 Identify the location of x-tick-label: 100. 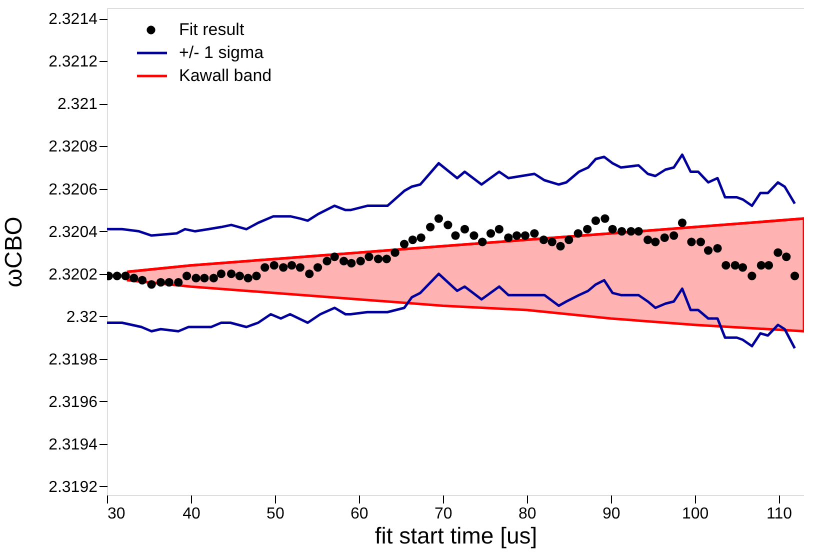
(695, 514).